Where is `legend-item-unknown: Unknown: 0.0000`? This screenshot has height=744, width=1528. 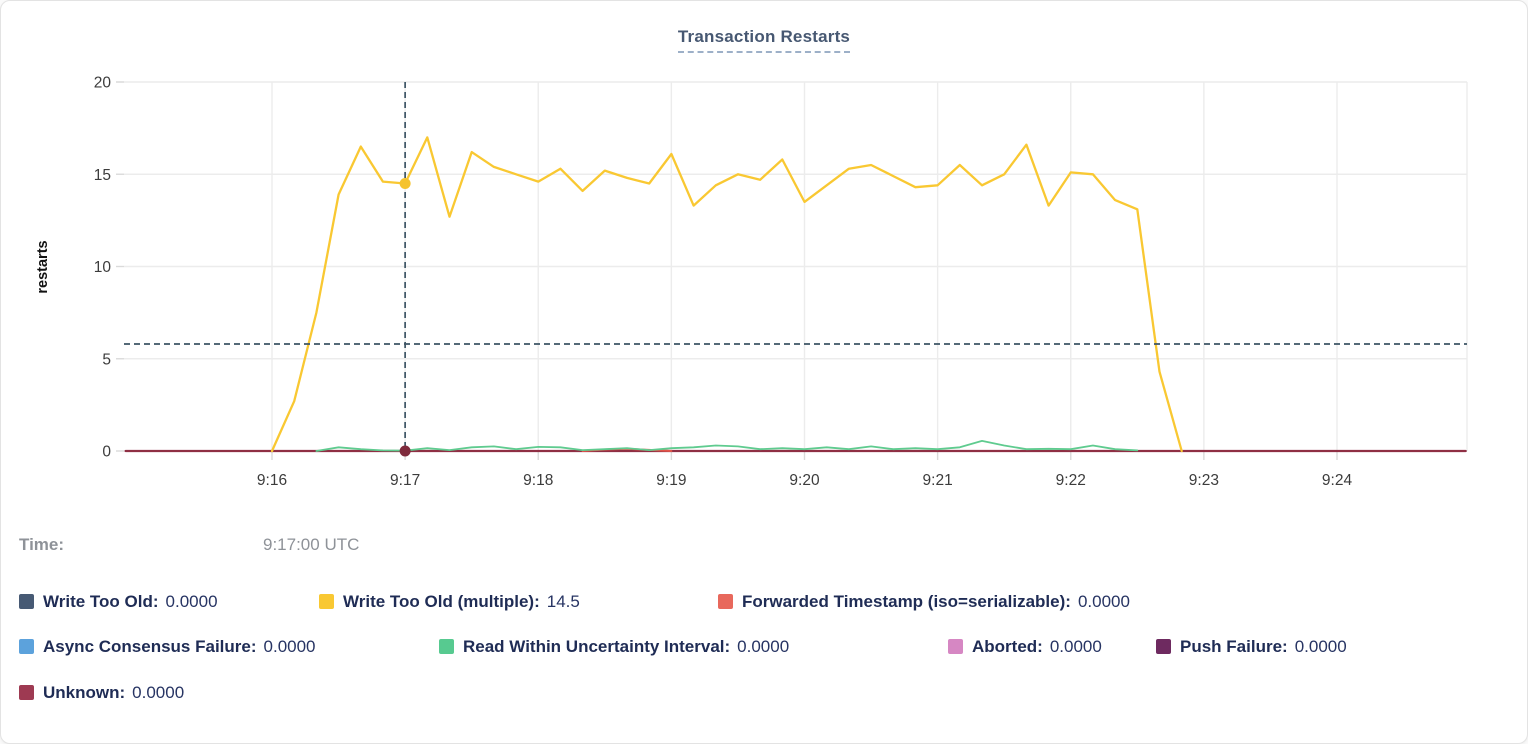
legend-item-unknown: Unknown: 0.0000 is located at coordinates (101, 693).